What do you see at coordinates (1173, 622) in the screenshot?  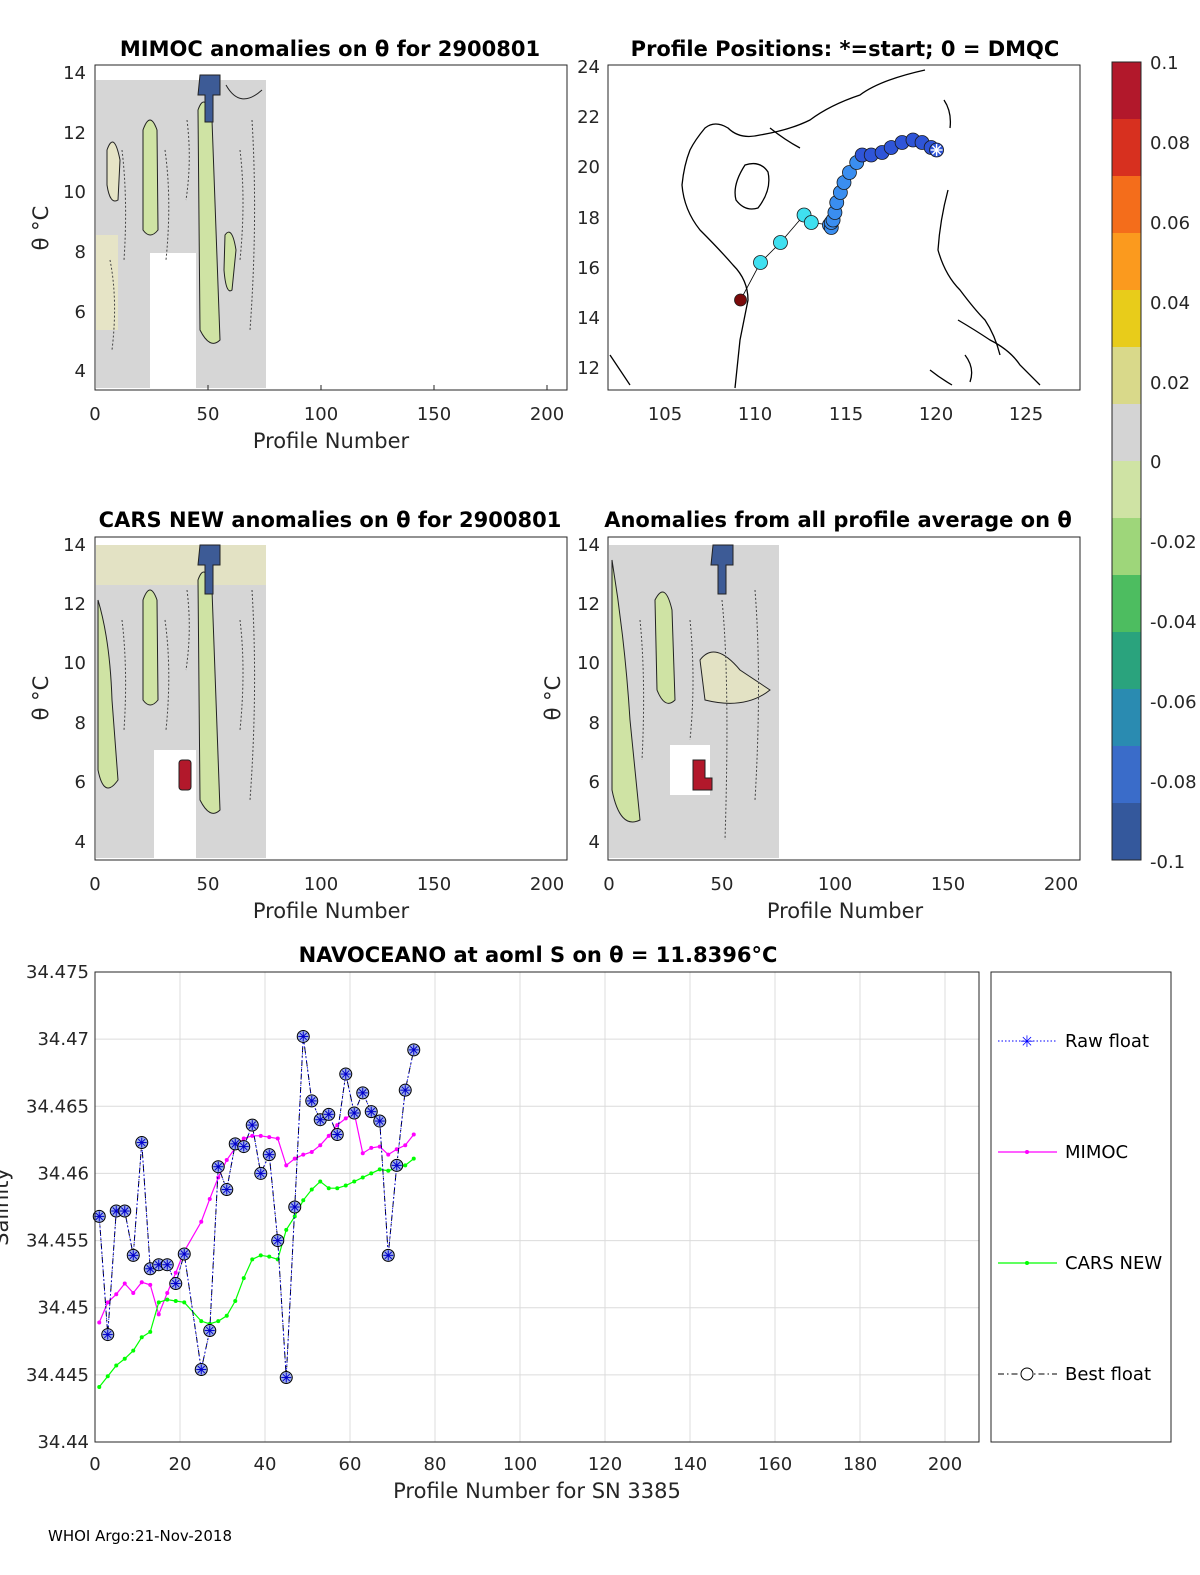 I see `cbar-tick-7: -0.04` at bounding box center [1173, 622].